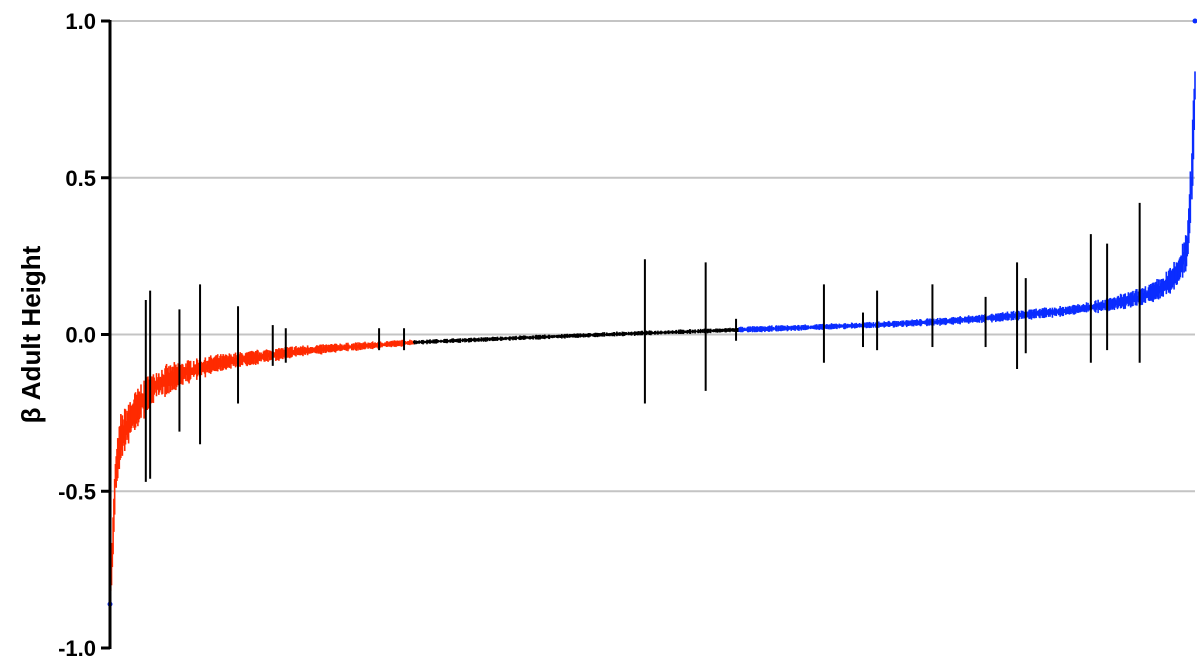 The height and width of the screenshot is (661, 1197). What do you see at coordinates (77, 648) in the screenshot?
I see `y-tick-label: -1.0` at bounding box center [77, 648].